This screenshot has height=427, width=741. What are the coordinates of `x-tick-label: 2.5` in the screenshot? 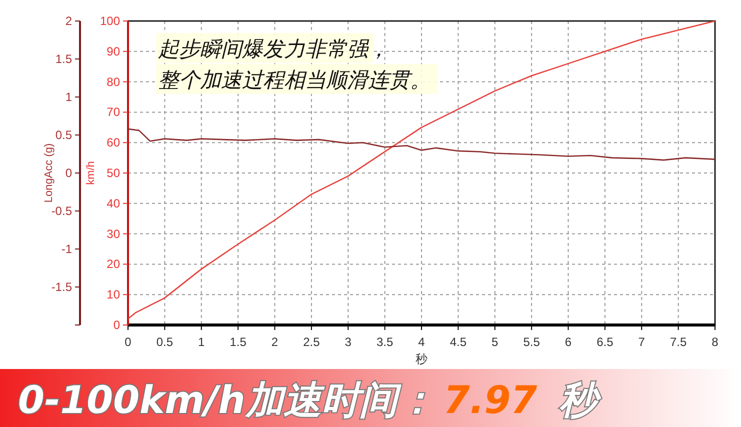 It's located at (311, 342).